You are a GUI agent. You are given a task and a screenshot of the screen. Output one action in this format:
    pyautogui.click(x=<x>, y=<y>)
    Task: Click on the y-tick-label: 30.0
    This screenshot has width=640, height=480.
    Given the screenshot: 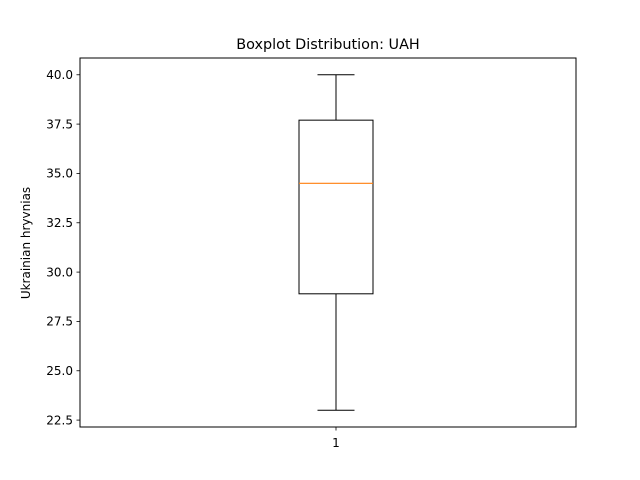 What is the action you would take?
    pyautogui.click(x=59, y=272)
    